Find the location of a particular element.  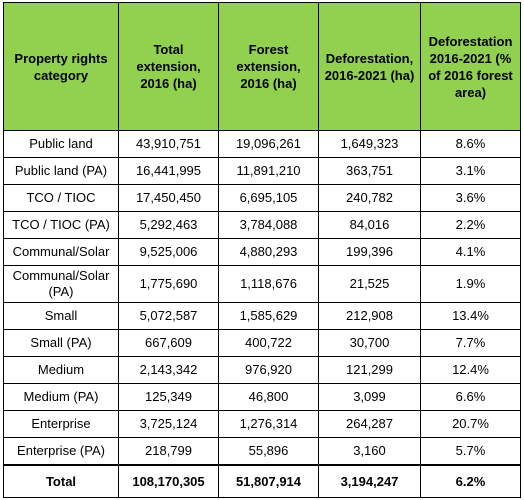

total-extension-cell: 218,799 is located at coordinates (168, 451).